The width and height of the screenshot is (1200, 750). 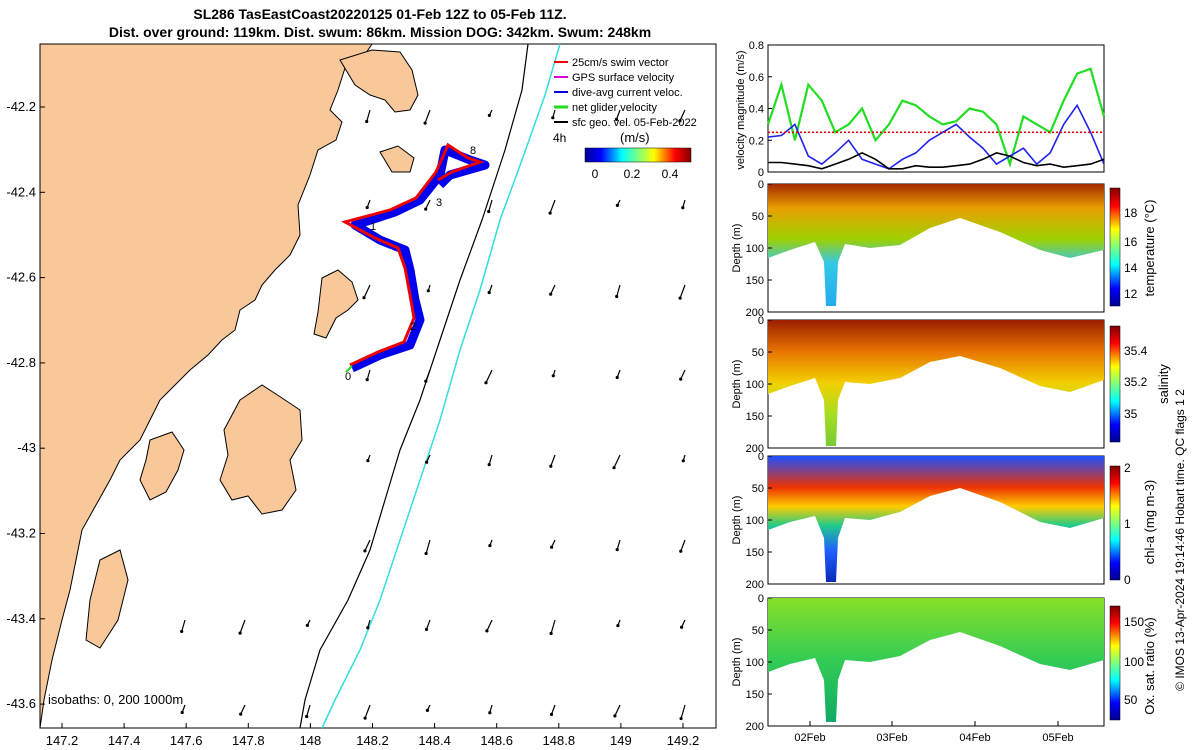 I want to click on velocity-series, so click(x=936, y=118).